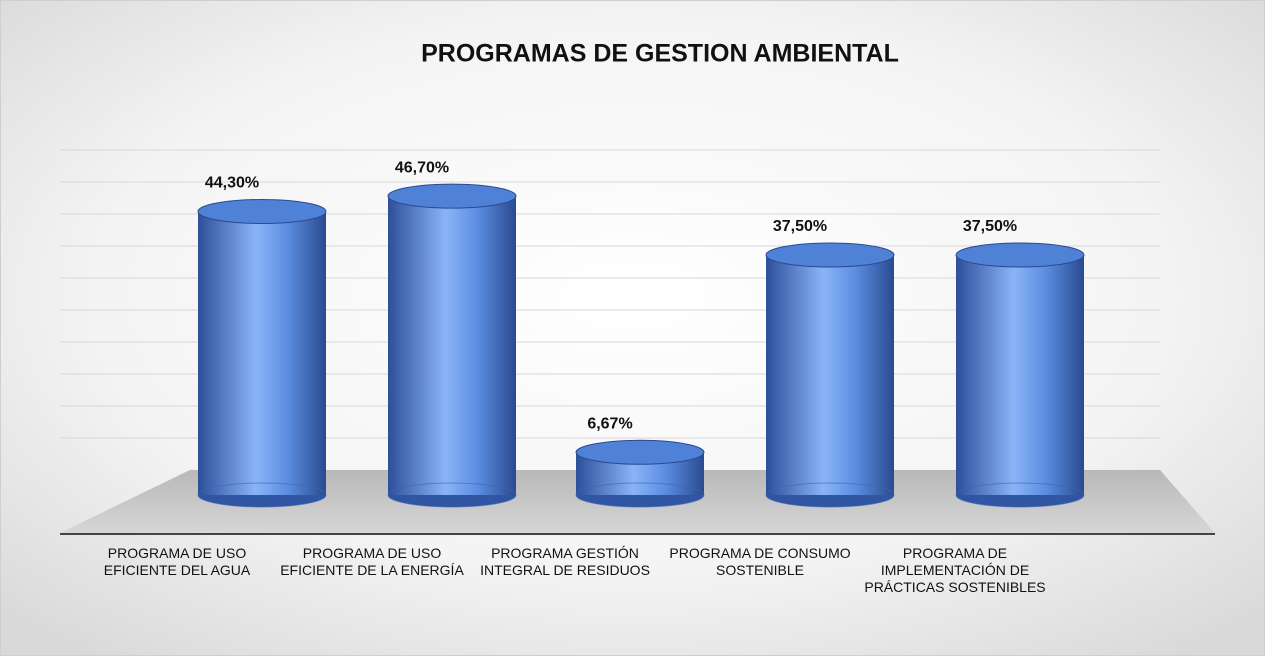  I want to click on chart-title: PROGRAMAS DE GESTION AMBIENTAL, so click(660, 54).